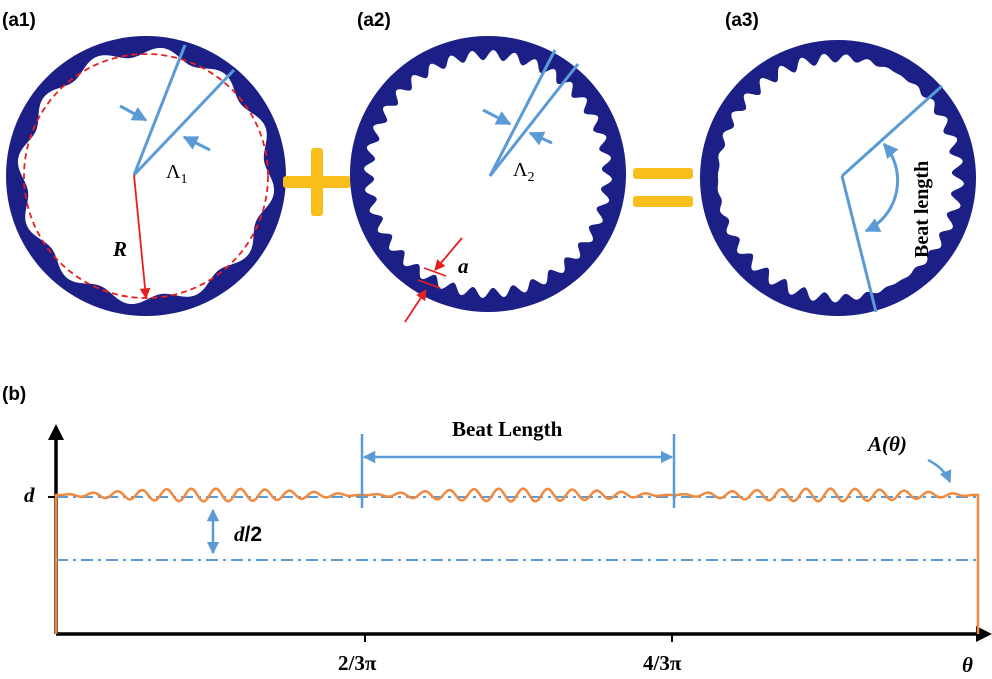  I want to click on panel-a3: (a3) Beat length, so click(838, 163).